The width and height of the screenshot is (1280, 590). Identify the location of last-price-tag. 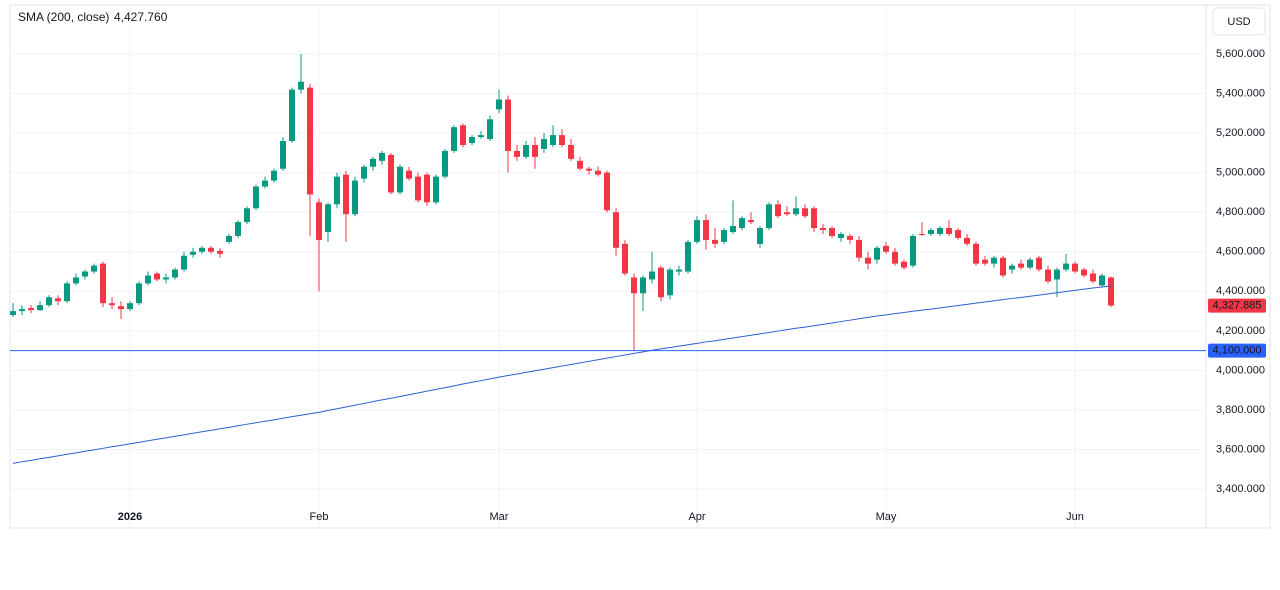
(1237, 305).